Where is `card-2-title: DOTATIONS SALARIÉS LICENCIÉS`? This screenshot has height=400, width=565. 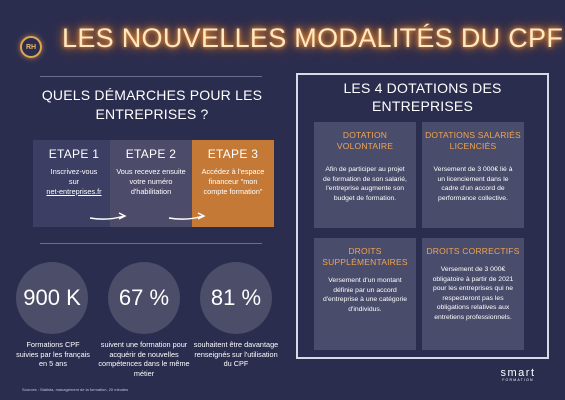
card-2-title: DOTATIONS SALARIÉS LICENCIÉS is located at coordinates (473, 140).